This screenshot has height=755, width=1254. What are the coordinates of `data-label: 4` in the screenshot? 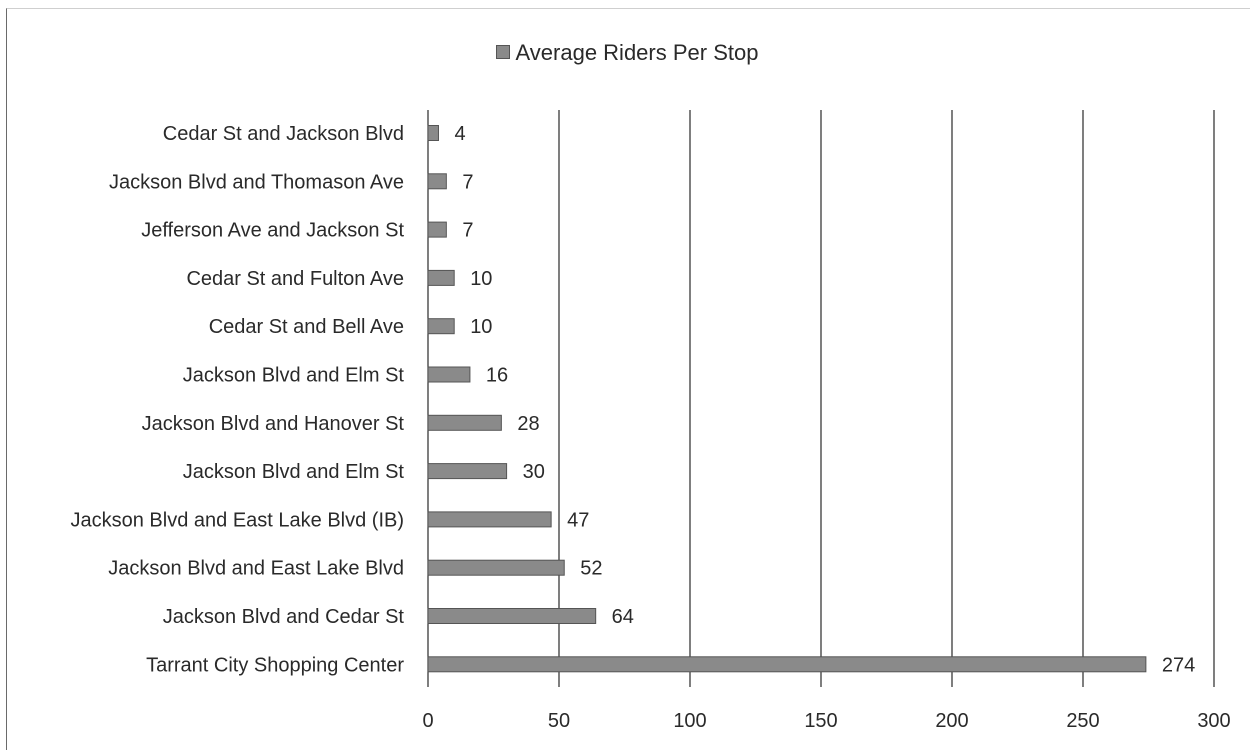 It's located at (459, 134).